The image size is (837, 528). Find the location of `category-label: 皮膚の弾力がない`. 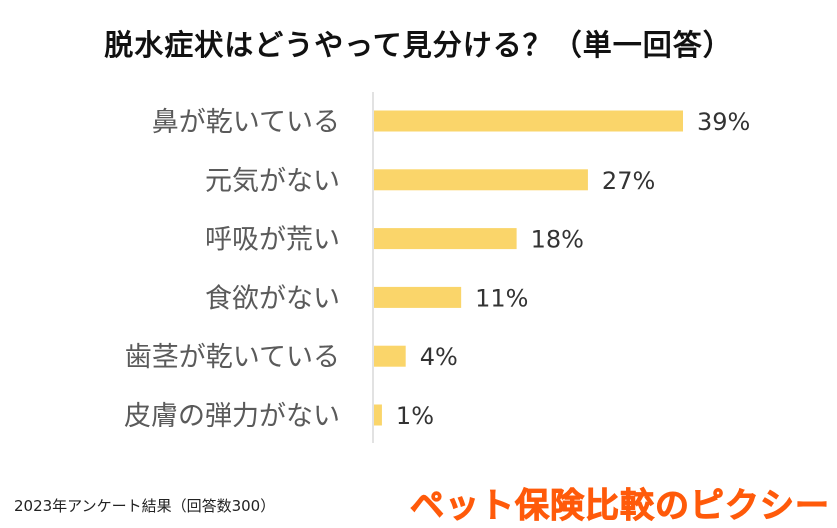

category-label: 皮膚の弾力がない is located at coordinates (232, 416).